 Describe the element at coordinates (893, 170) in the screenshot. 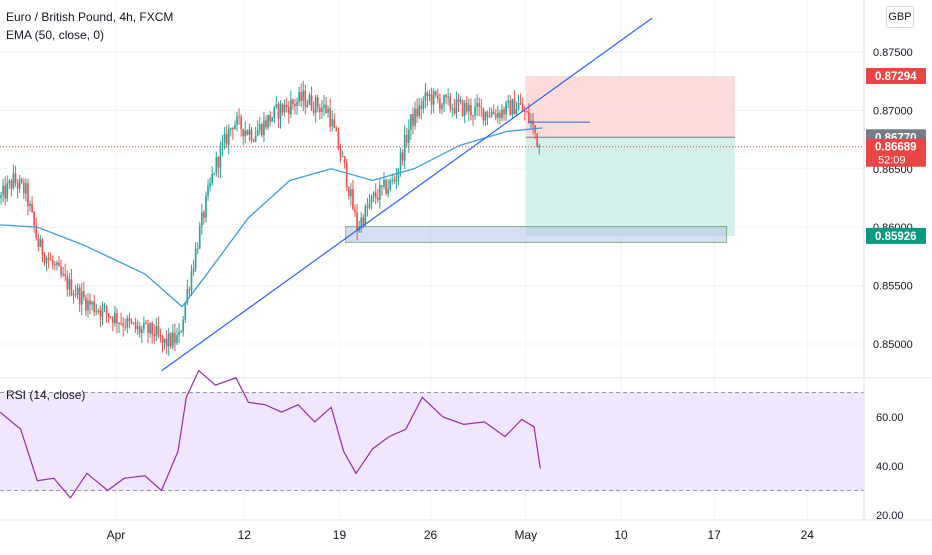

I see `y-tick-label: 0.86500` at that location.